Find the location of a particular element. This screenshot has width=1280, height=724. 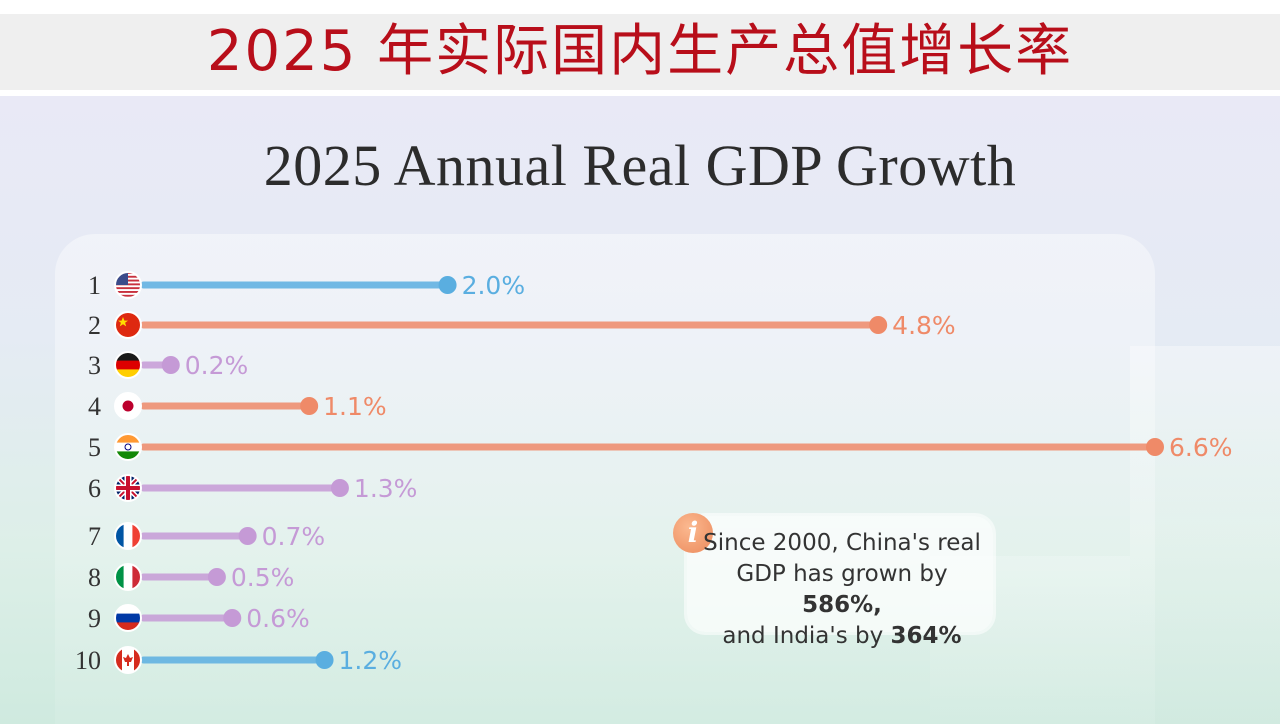

rank-label: 2 is located at coordinates (94, 325).